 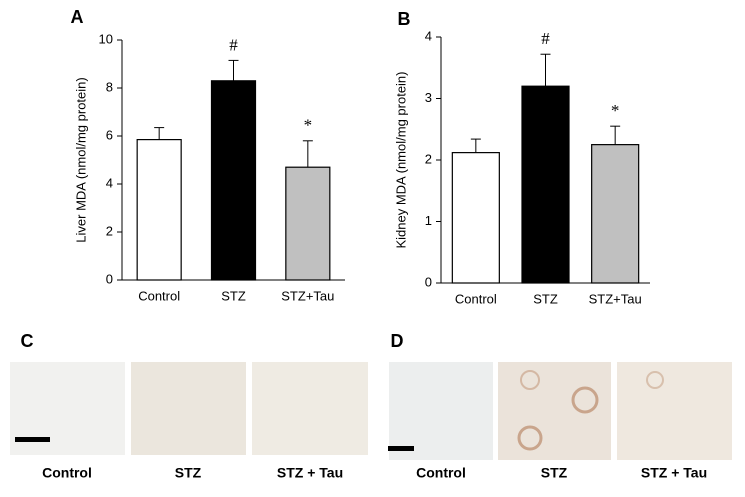 What do you see at coordinates (80, 159) in the screenshot?
I see `y-axis-label: Liver MDA (nmol/mg protein)` at bounding box center [80, 159].